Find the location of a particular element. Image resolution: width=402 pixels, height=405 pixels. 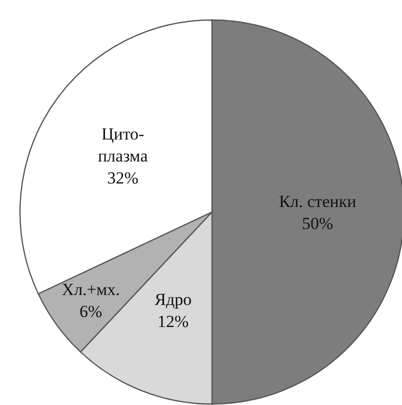

data-label: 32% is located at coordinates (122, 178).